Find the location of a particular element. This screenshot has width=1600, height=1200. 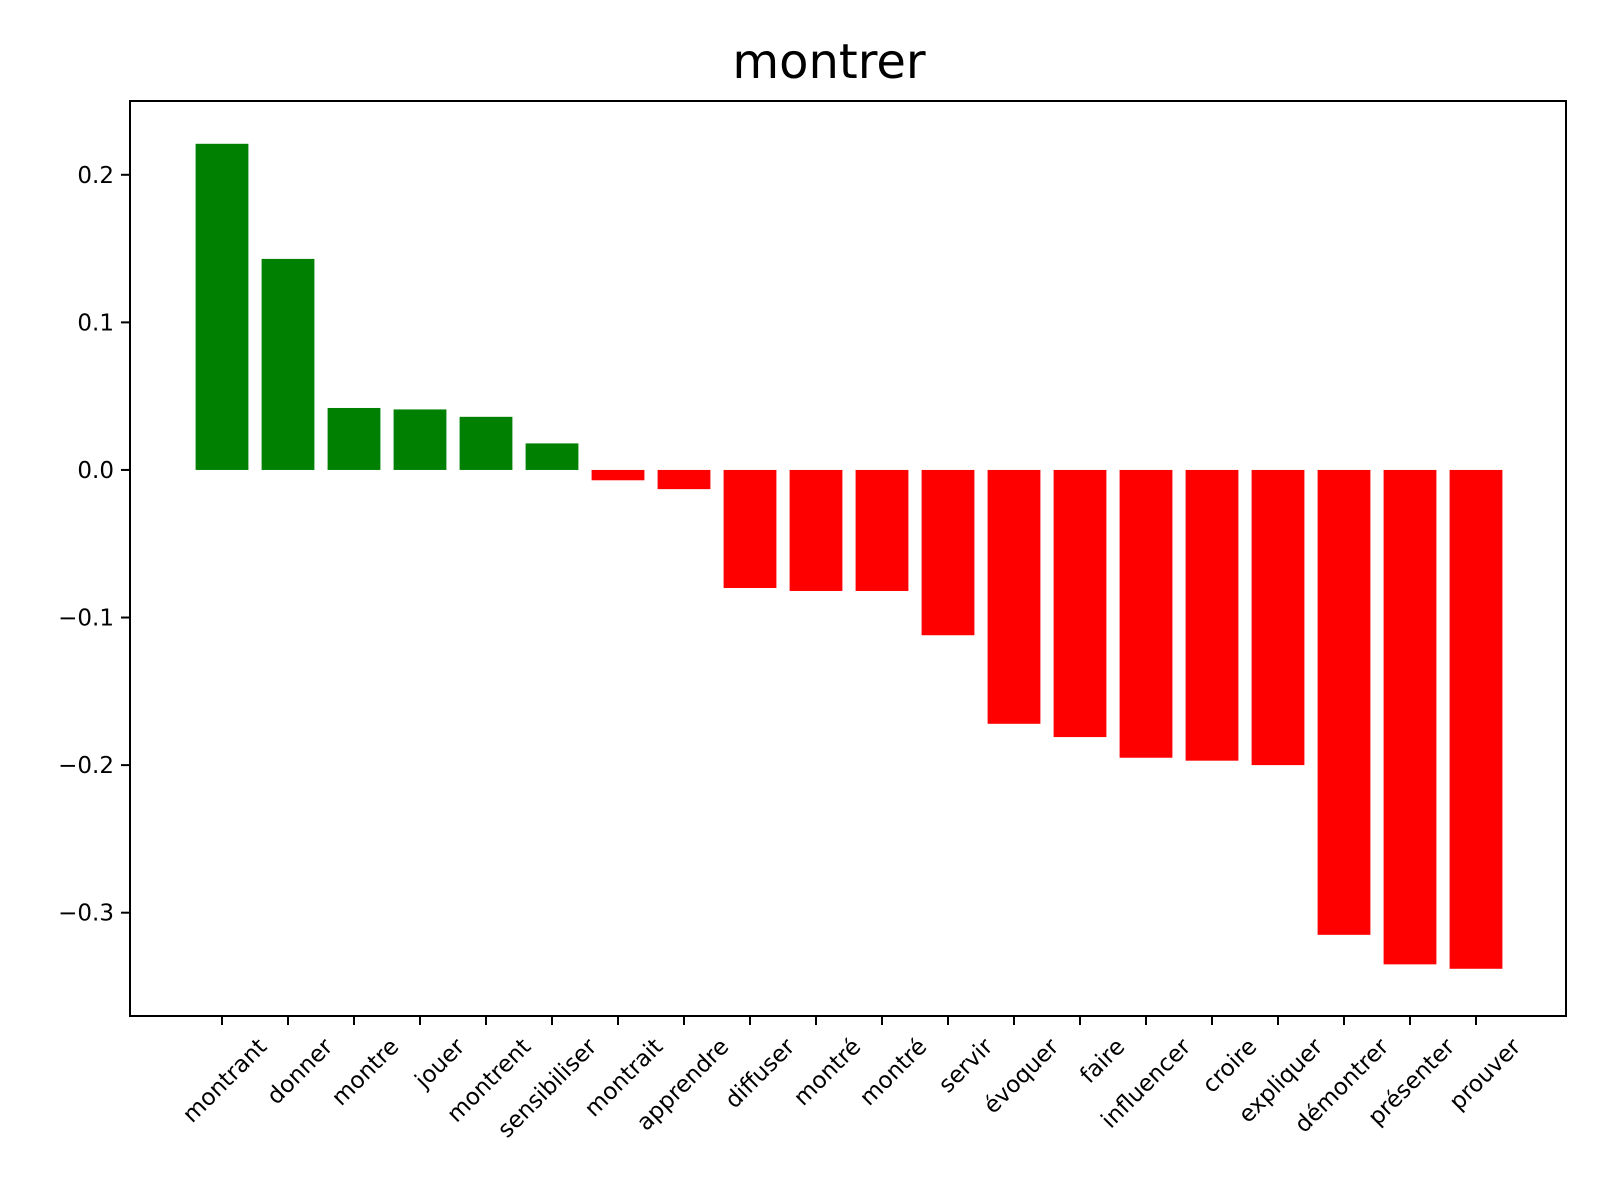

x-tick-label: faire is located at coordinates (1102, 1061).